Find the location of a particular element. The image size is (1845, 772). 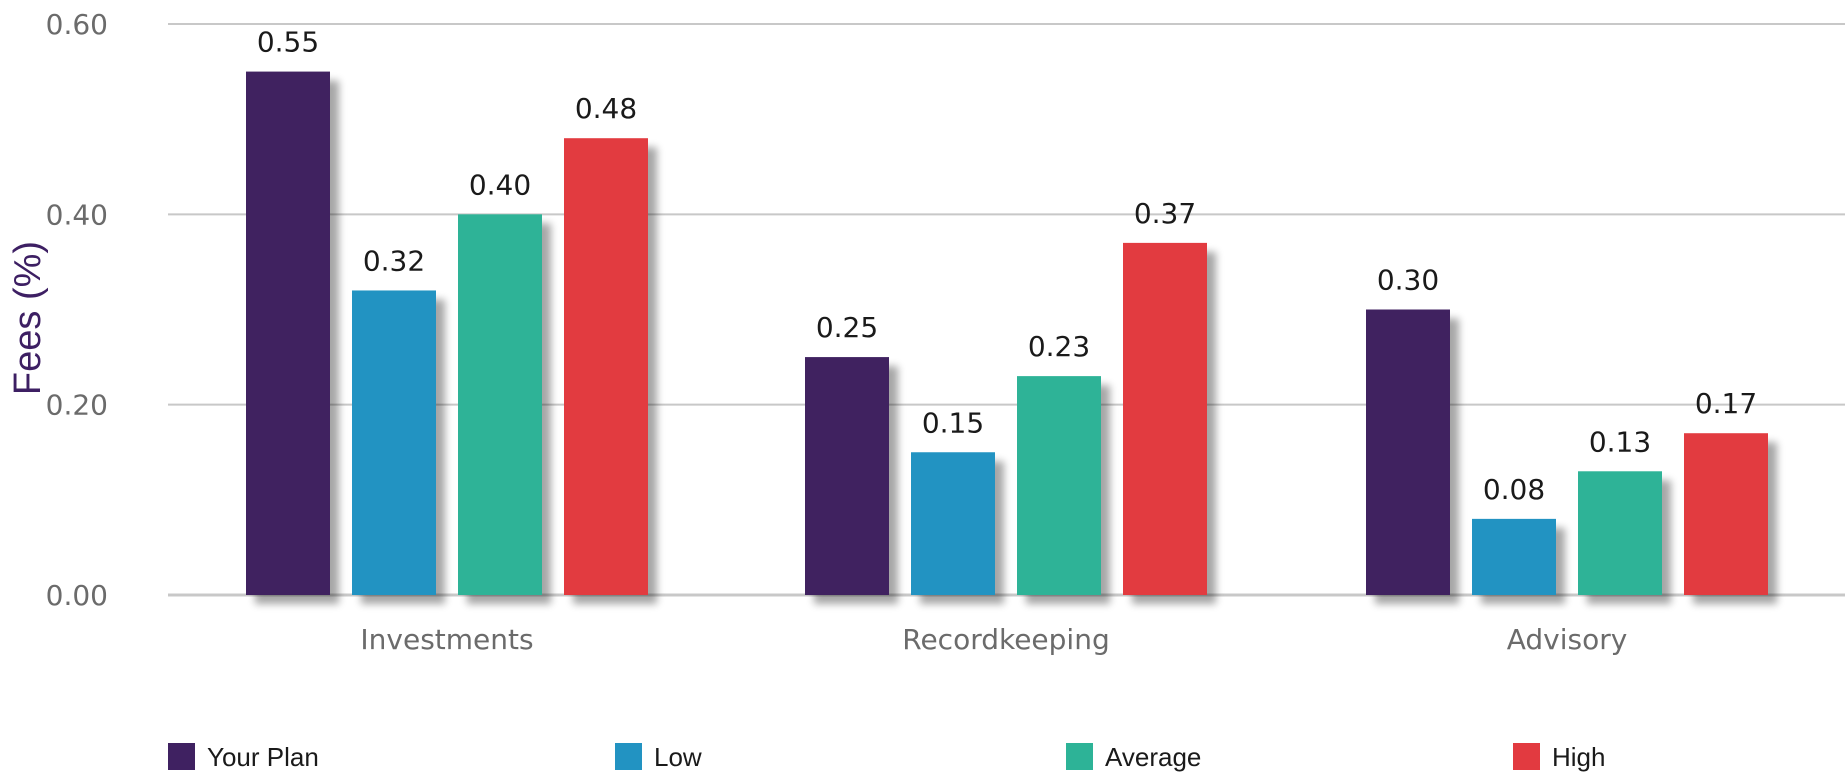

y-axis-ticks: 0.00 0.20 0.40 0.60 is located at coordinates (77, 310).